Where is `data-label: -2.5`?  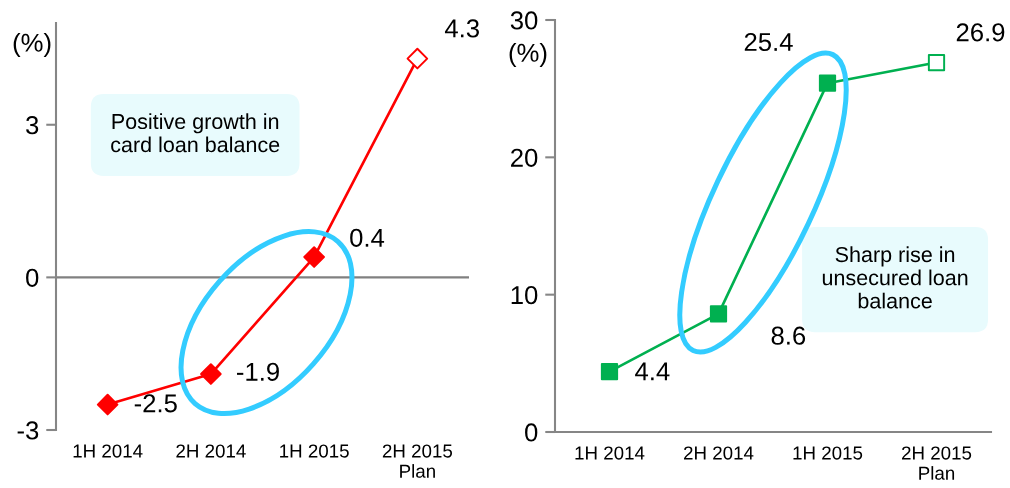 data-label: -2.5 is located at coordinates (155, 403).